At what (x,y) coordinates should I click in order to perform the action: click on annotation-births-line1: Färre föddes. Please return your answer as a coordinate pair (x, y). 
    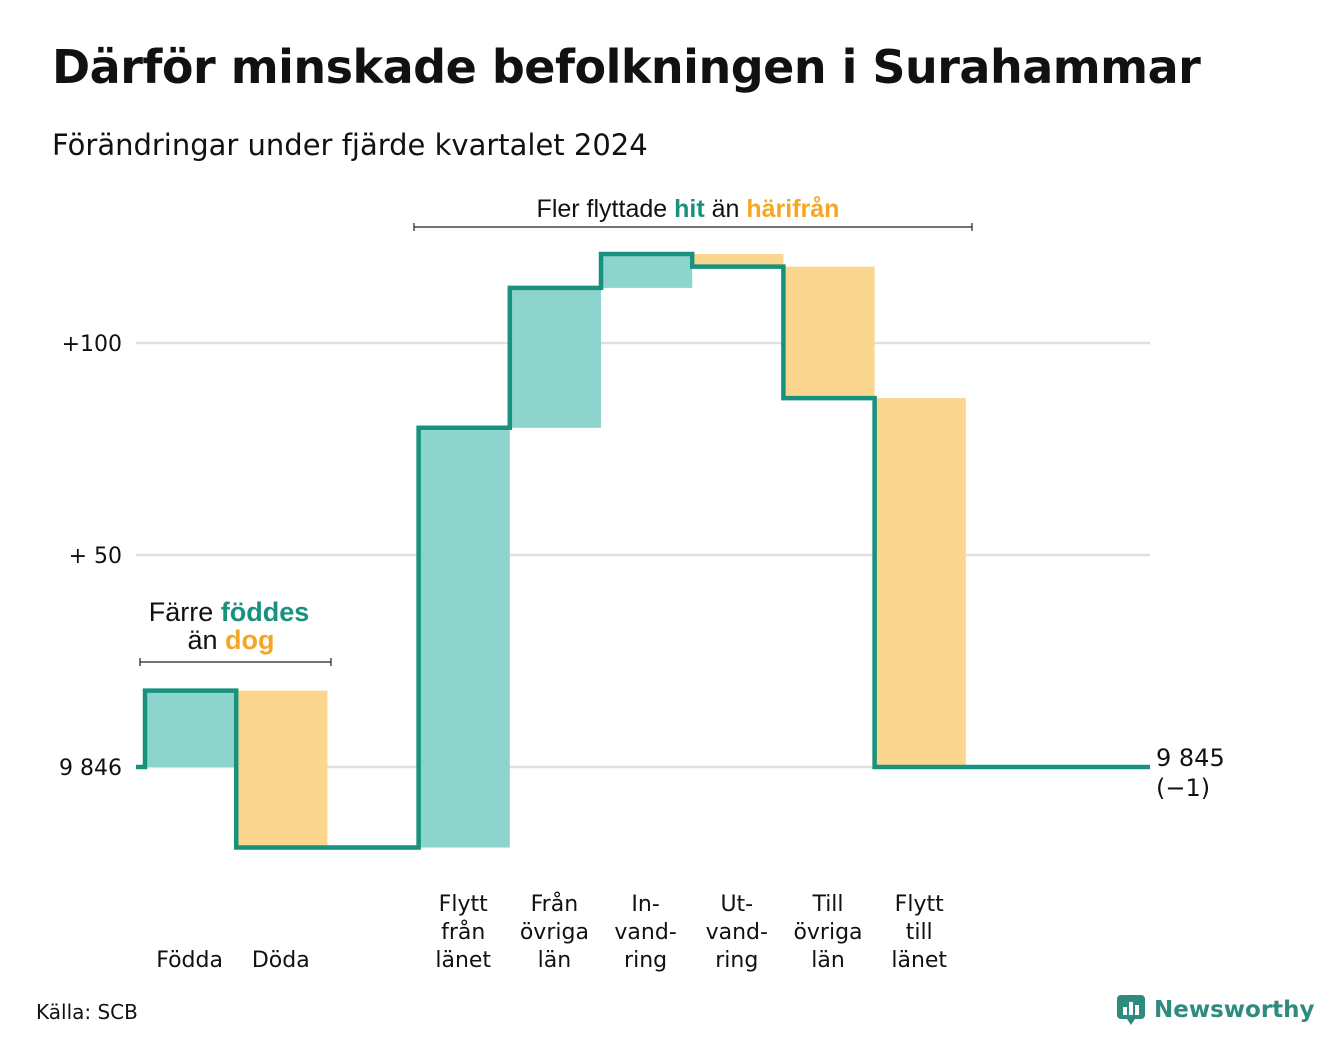
    Looking at the image, I should click on (229, 612).